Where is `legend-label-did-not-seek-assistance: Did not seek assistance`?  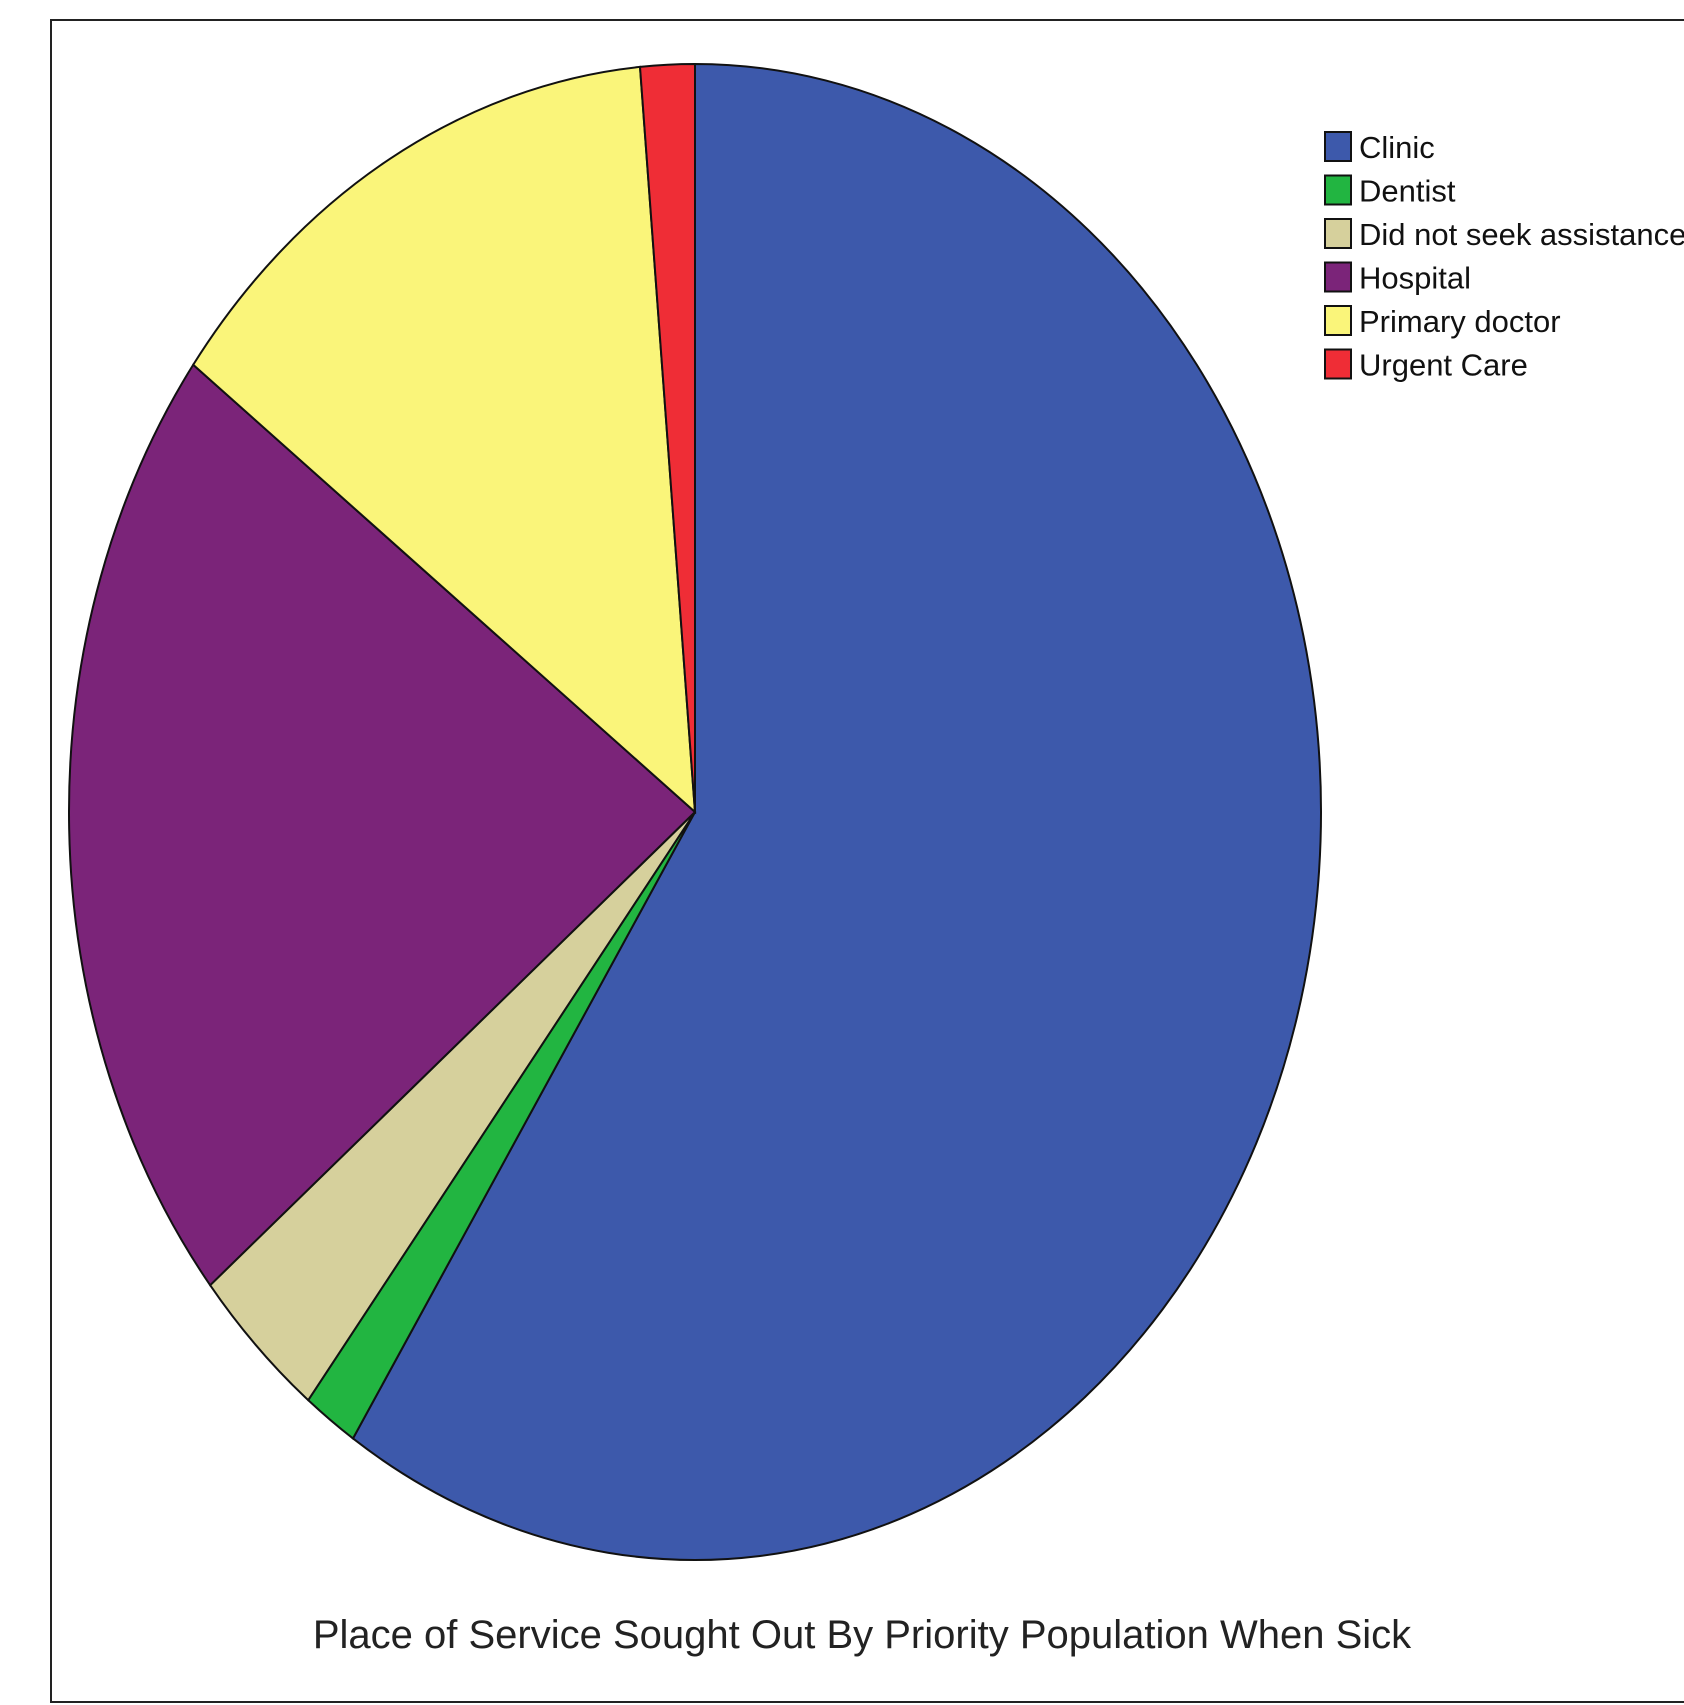 legend-label-did-not-seek-assistance: Did not seek assistance is located at coordinates (1521, 234).